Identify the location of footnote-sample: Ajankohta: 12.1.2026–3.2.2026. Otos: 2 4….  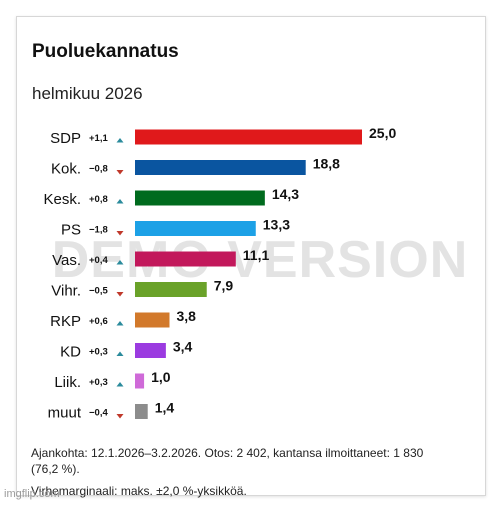
(227, 461).